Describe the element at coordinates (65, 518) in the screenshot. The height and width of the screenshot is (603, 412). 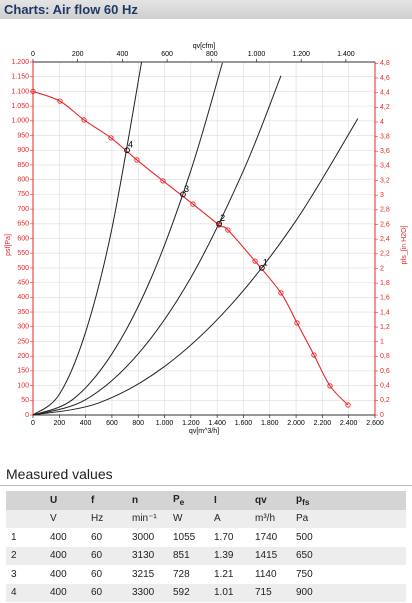
I see `unit-cell: V` at that location.